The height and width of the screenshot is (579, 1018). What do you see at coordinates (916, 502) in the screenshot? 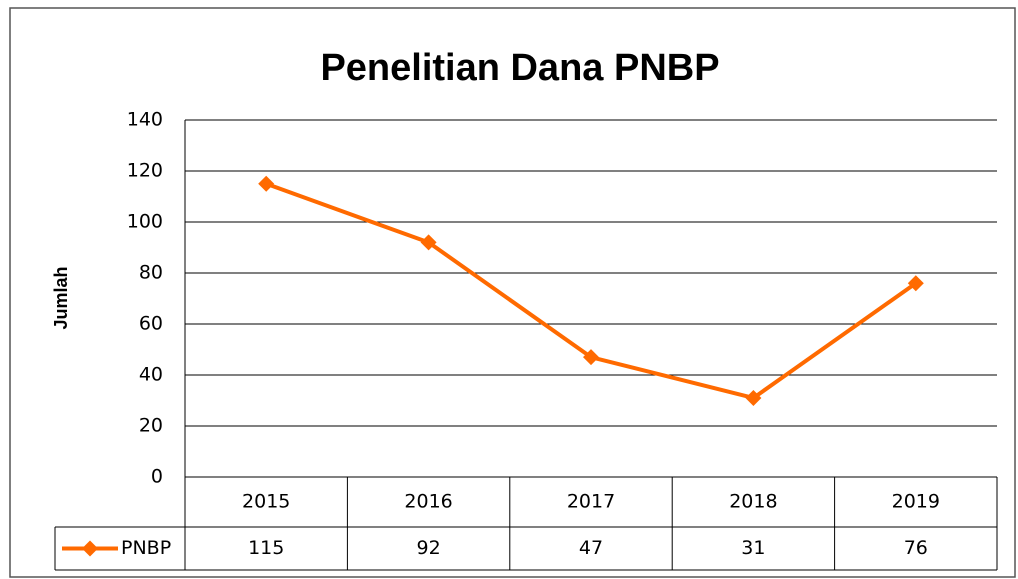
I see `x-tick-label: 2019` at bounding box center [916, 502].